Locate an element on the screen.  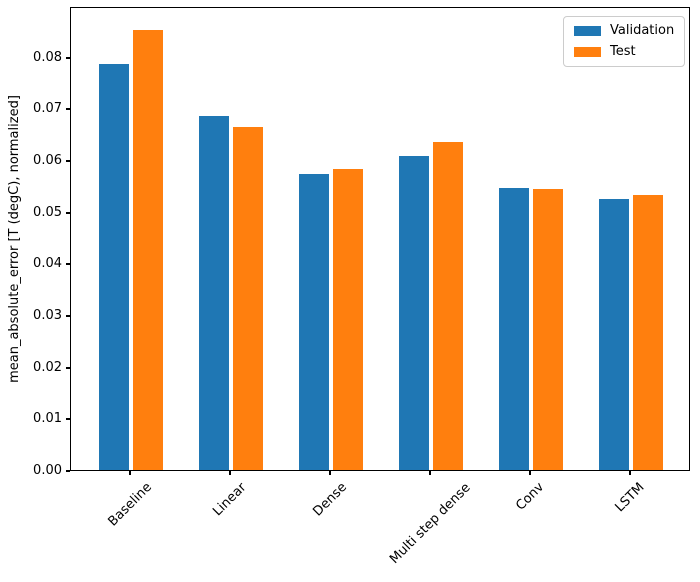
bar-validation-baseline is located at coordinates (114, 267).